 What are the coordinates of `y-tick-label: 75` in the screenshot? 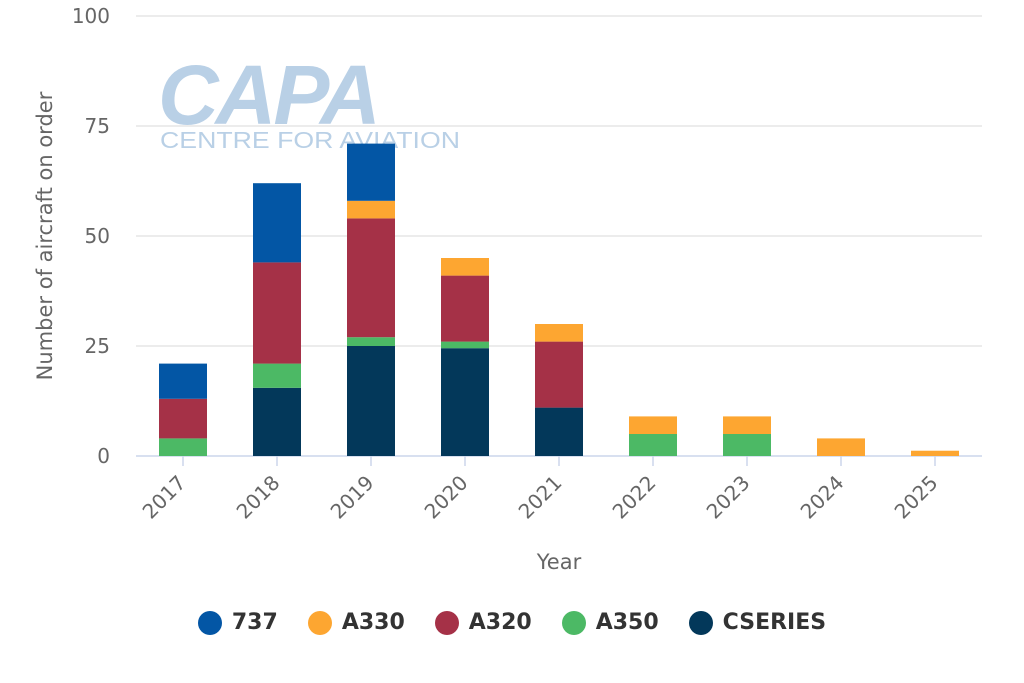 It's located at (97, 126).